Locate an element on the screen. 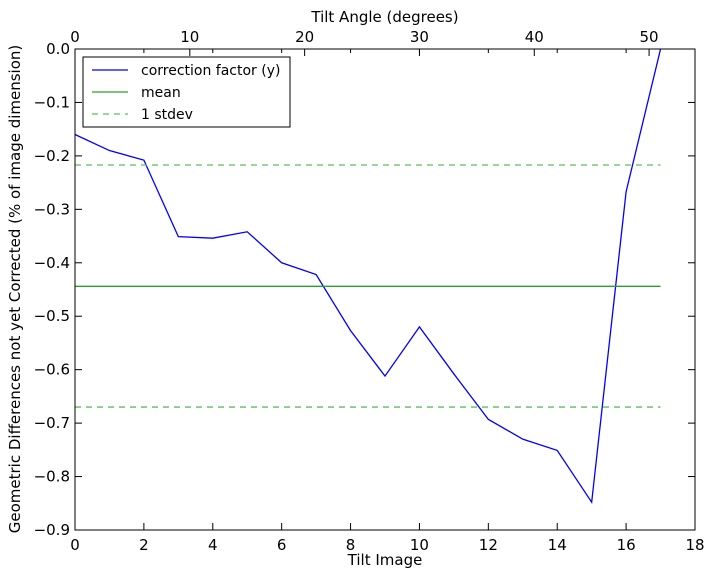 The height and width of the screenshot is (579, 714). x-tick-label: 12 is located at coordinates (488, 545).